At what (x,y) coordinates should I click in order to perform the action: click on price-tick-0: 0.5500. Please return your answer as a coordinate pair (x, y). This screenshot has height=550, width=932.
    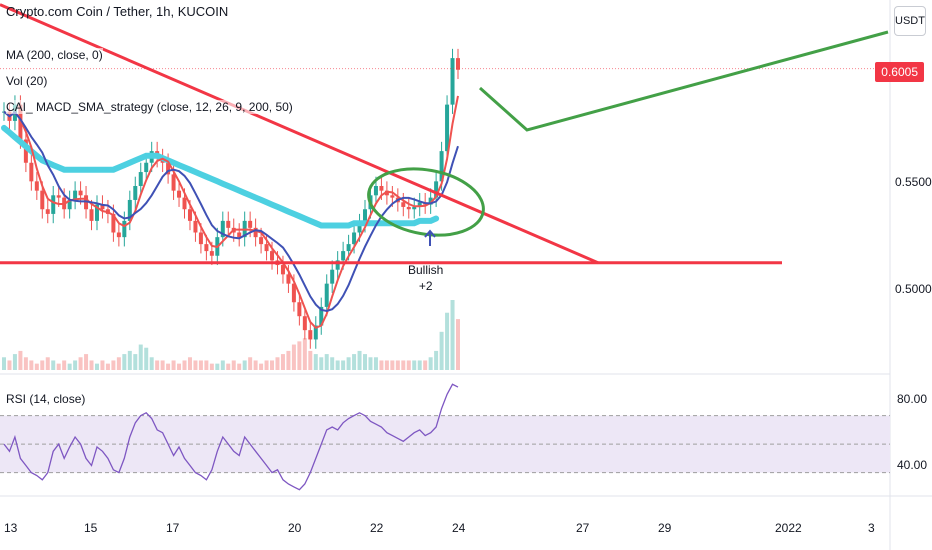
    Looking at the image, I should click on (913, 182).